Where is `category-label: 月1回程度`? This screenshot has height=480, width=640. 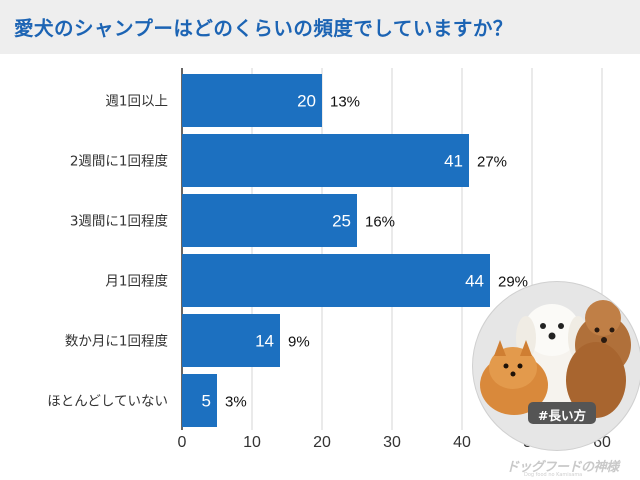
category-label: 月1回程度 is located at coordinates (136, 282).